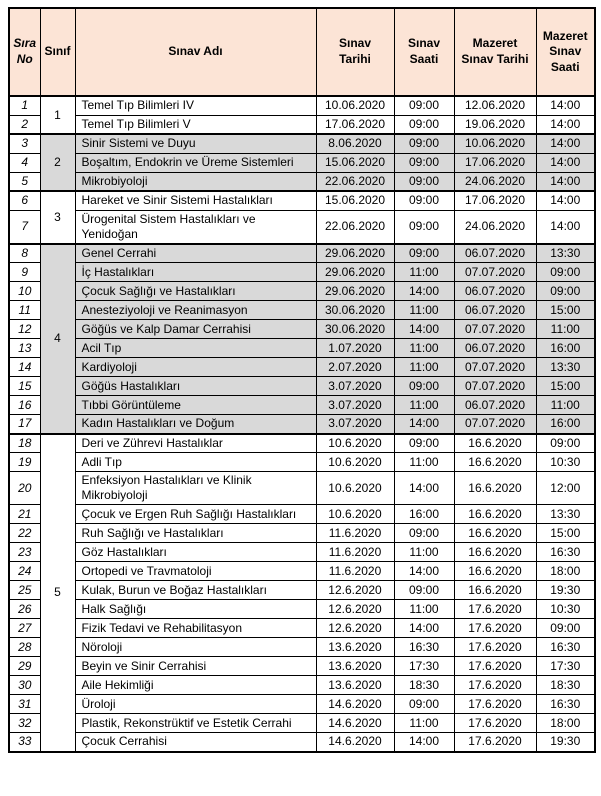 The height and width of the screenshot is (796, 601). What do you see at coordinates (355, 105) in the screenshot?
I see `exam-date: 10.06.2020` at bounding box center [355, 105].